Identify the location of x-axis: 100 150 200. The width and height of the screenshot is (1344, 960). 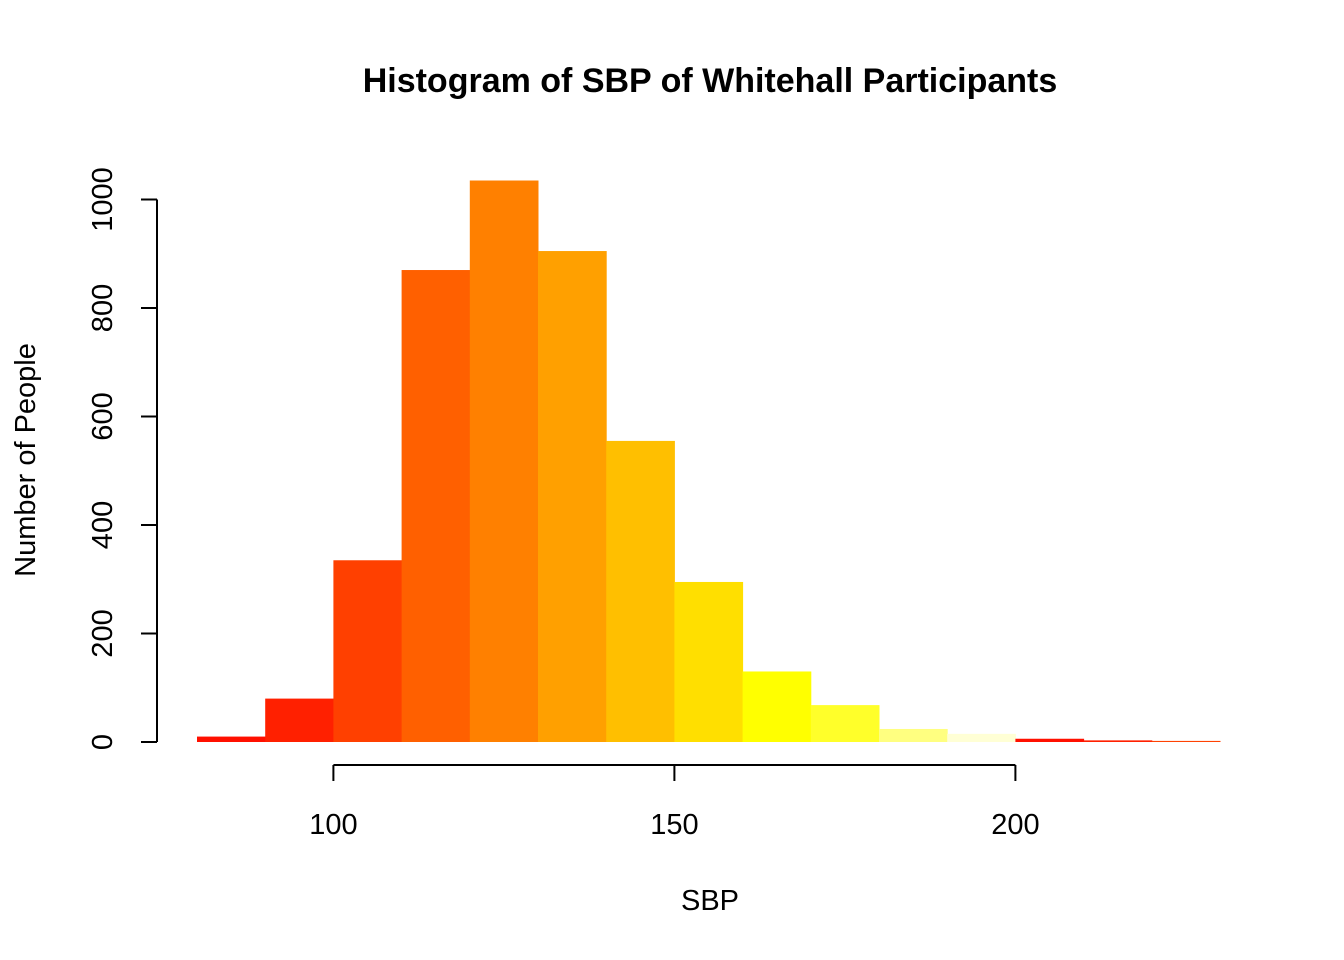
(674, 802).